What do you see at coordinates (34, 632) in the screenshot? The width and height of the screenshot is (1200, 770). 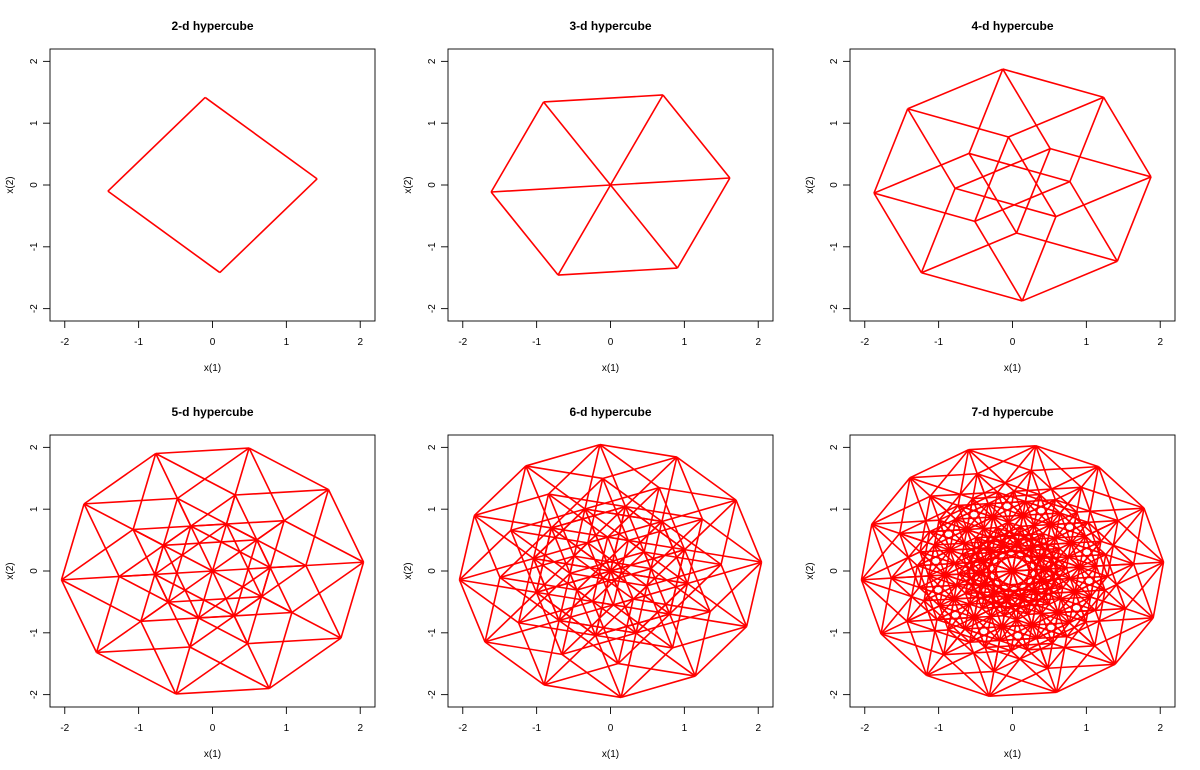 I see `y-tick-label: -1` at bounding box center [34, 632].